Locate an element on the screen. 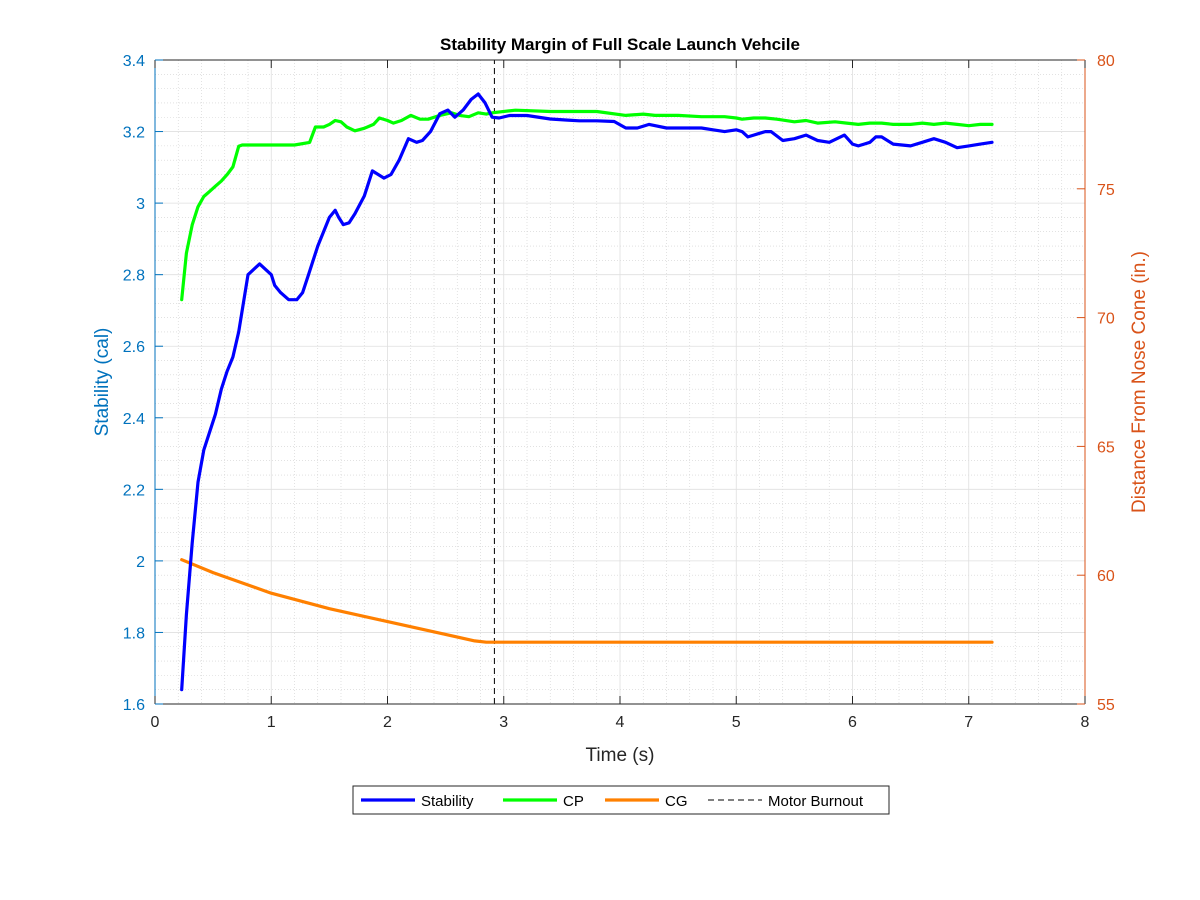  legend-entry-label: Motor Burnout is located at coordinates (816, 801).